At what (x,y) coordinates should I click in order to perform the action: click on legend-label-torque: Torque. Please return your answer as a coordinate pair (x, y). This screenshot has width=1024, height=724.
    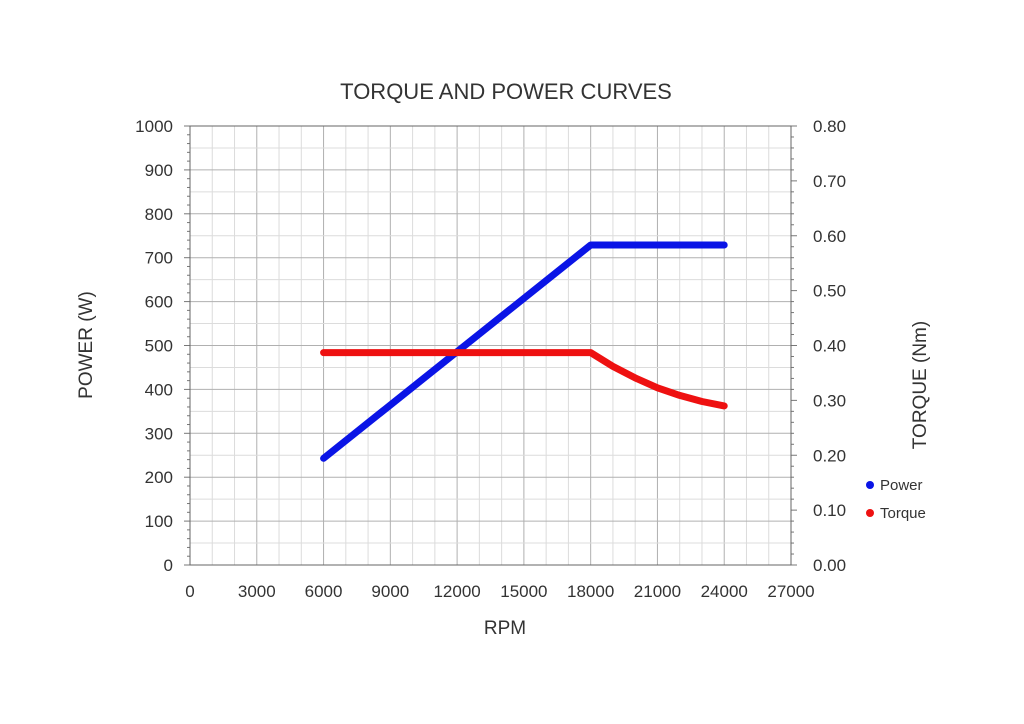
    Looking at the image, I should click on (903, 513).